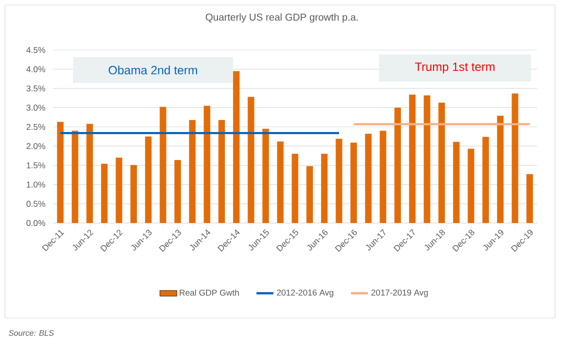 The image size is (564, 346). I want to click on y-tick-label: 2.0%, so click(36, 146).